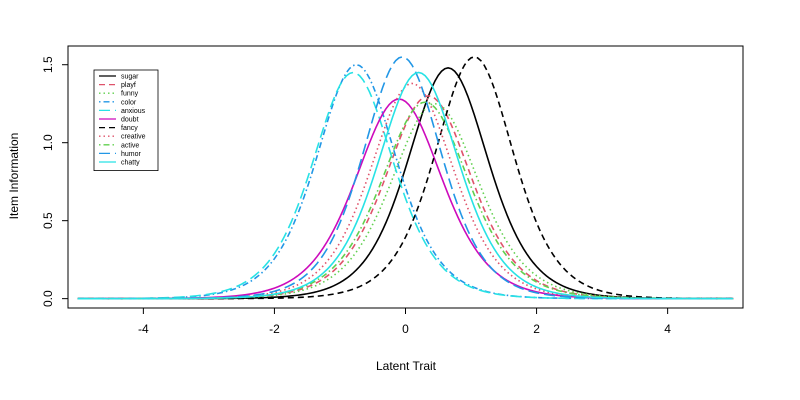  I want to click on legend-label: active, so click(130, 145).